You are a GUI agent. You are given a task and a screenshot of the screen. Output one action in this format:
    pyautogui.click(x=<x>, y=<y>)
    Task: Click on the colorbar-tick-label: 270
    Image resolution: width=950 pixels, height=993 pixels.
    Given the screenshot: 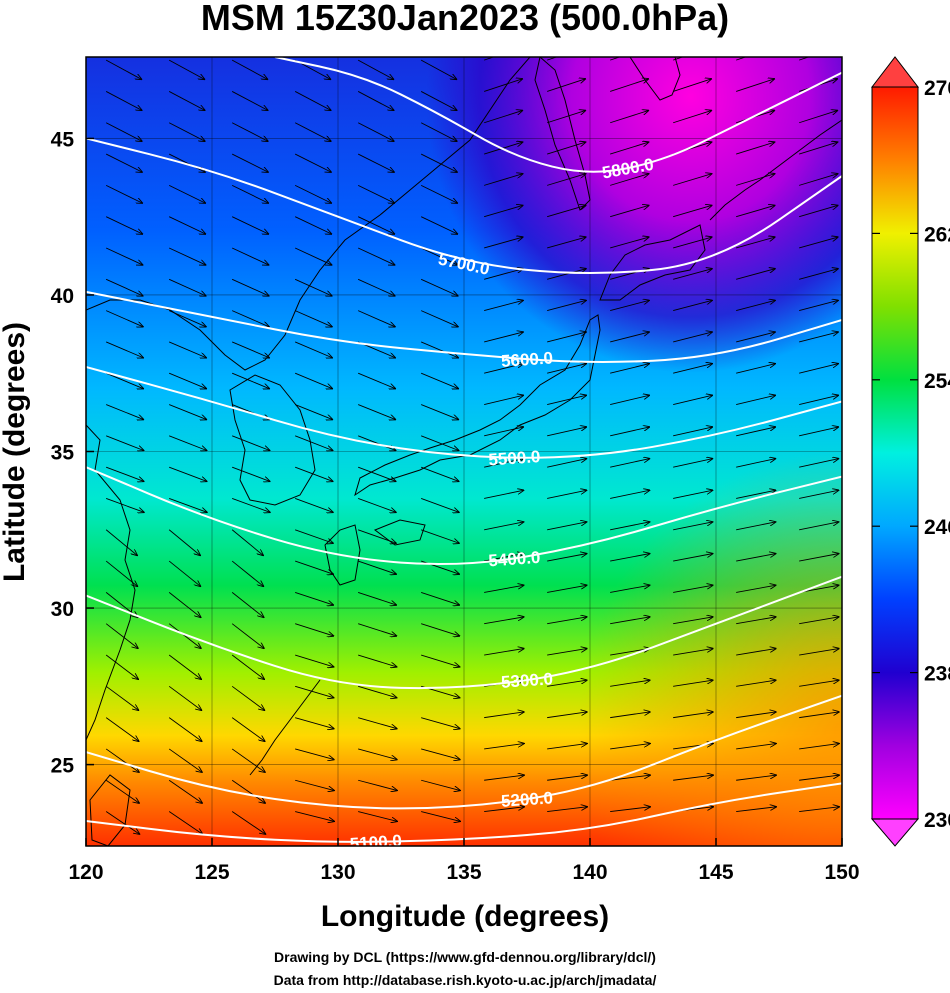 What is the action you would take?
    pyautogui.click(x=937, y=88)
    